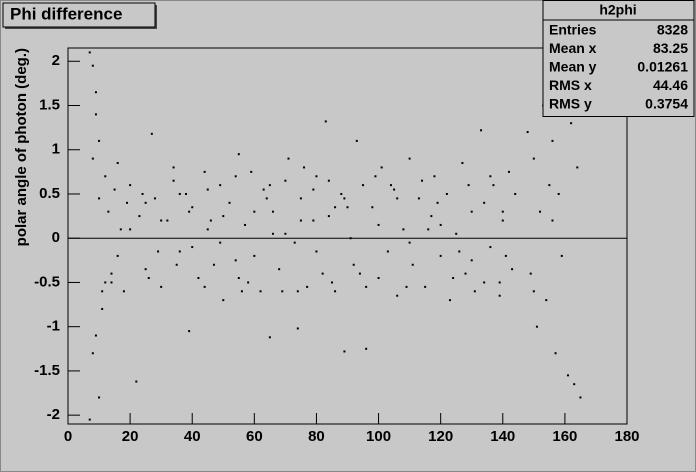 This screenshot has width=696, height=472. I want to click on x-tick-label: 60, so click(254, 436).